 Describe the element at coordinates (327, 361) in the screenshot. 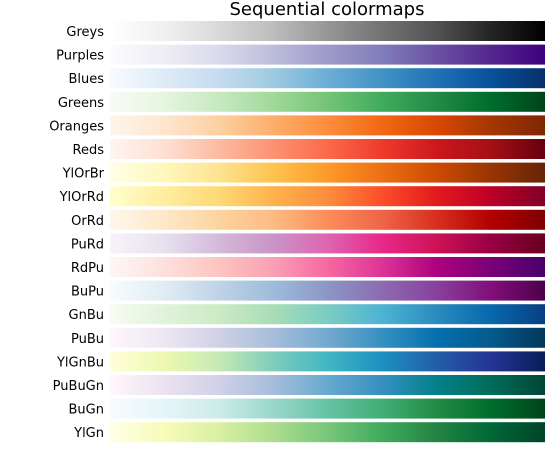

I see `colormap-bar-ylgnbu` at that location.